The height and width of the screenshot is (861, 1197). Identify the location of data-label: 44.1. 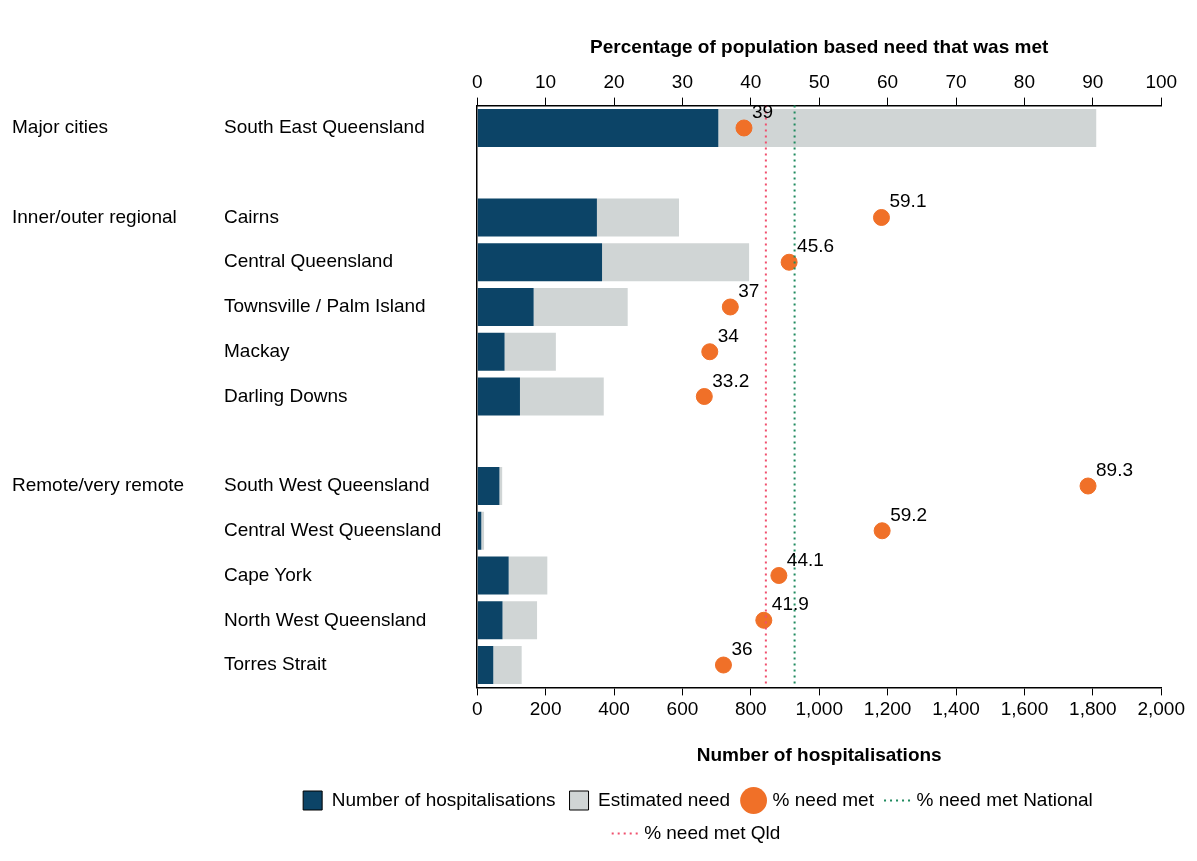
(805, 559).